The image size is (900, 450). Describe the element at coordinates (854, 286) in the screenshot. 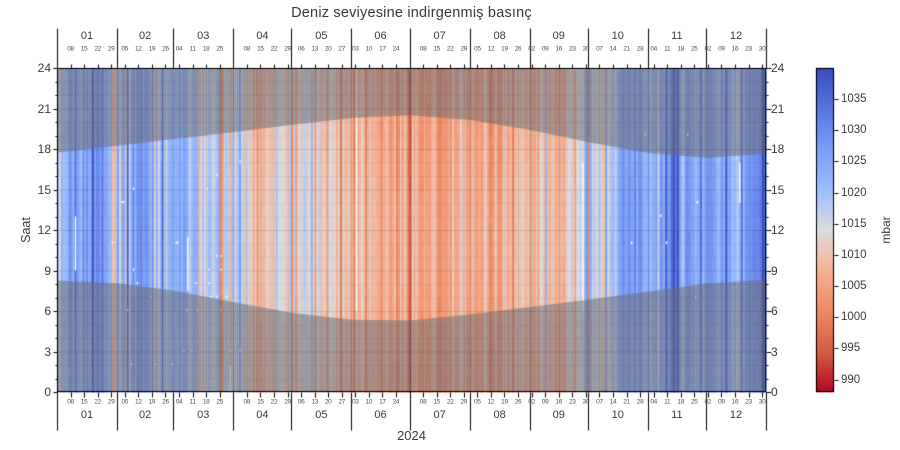

I see `colorbar-tick-label: 1005` at that location.